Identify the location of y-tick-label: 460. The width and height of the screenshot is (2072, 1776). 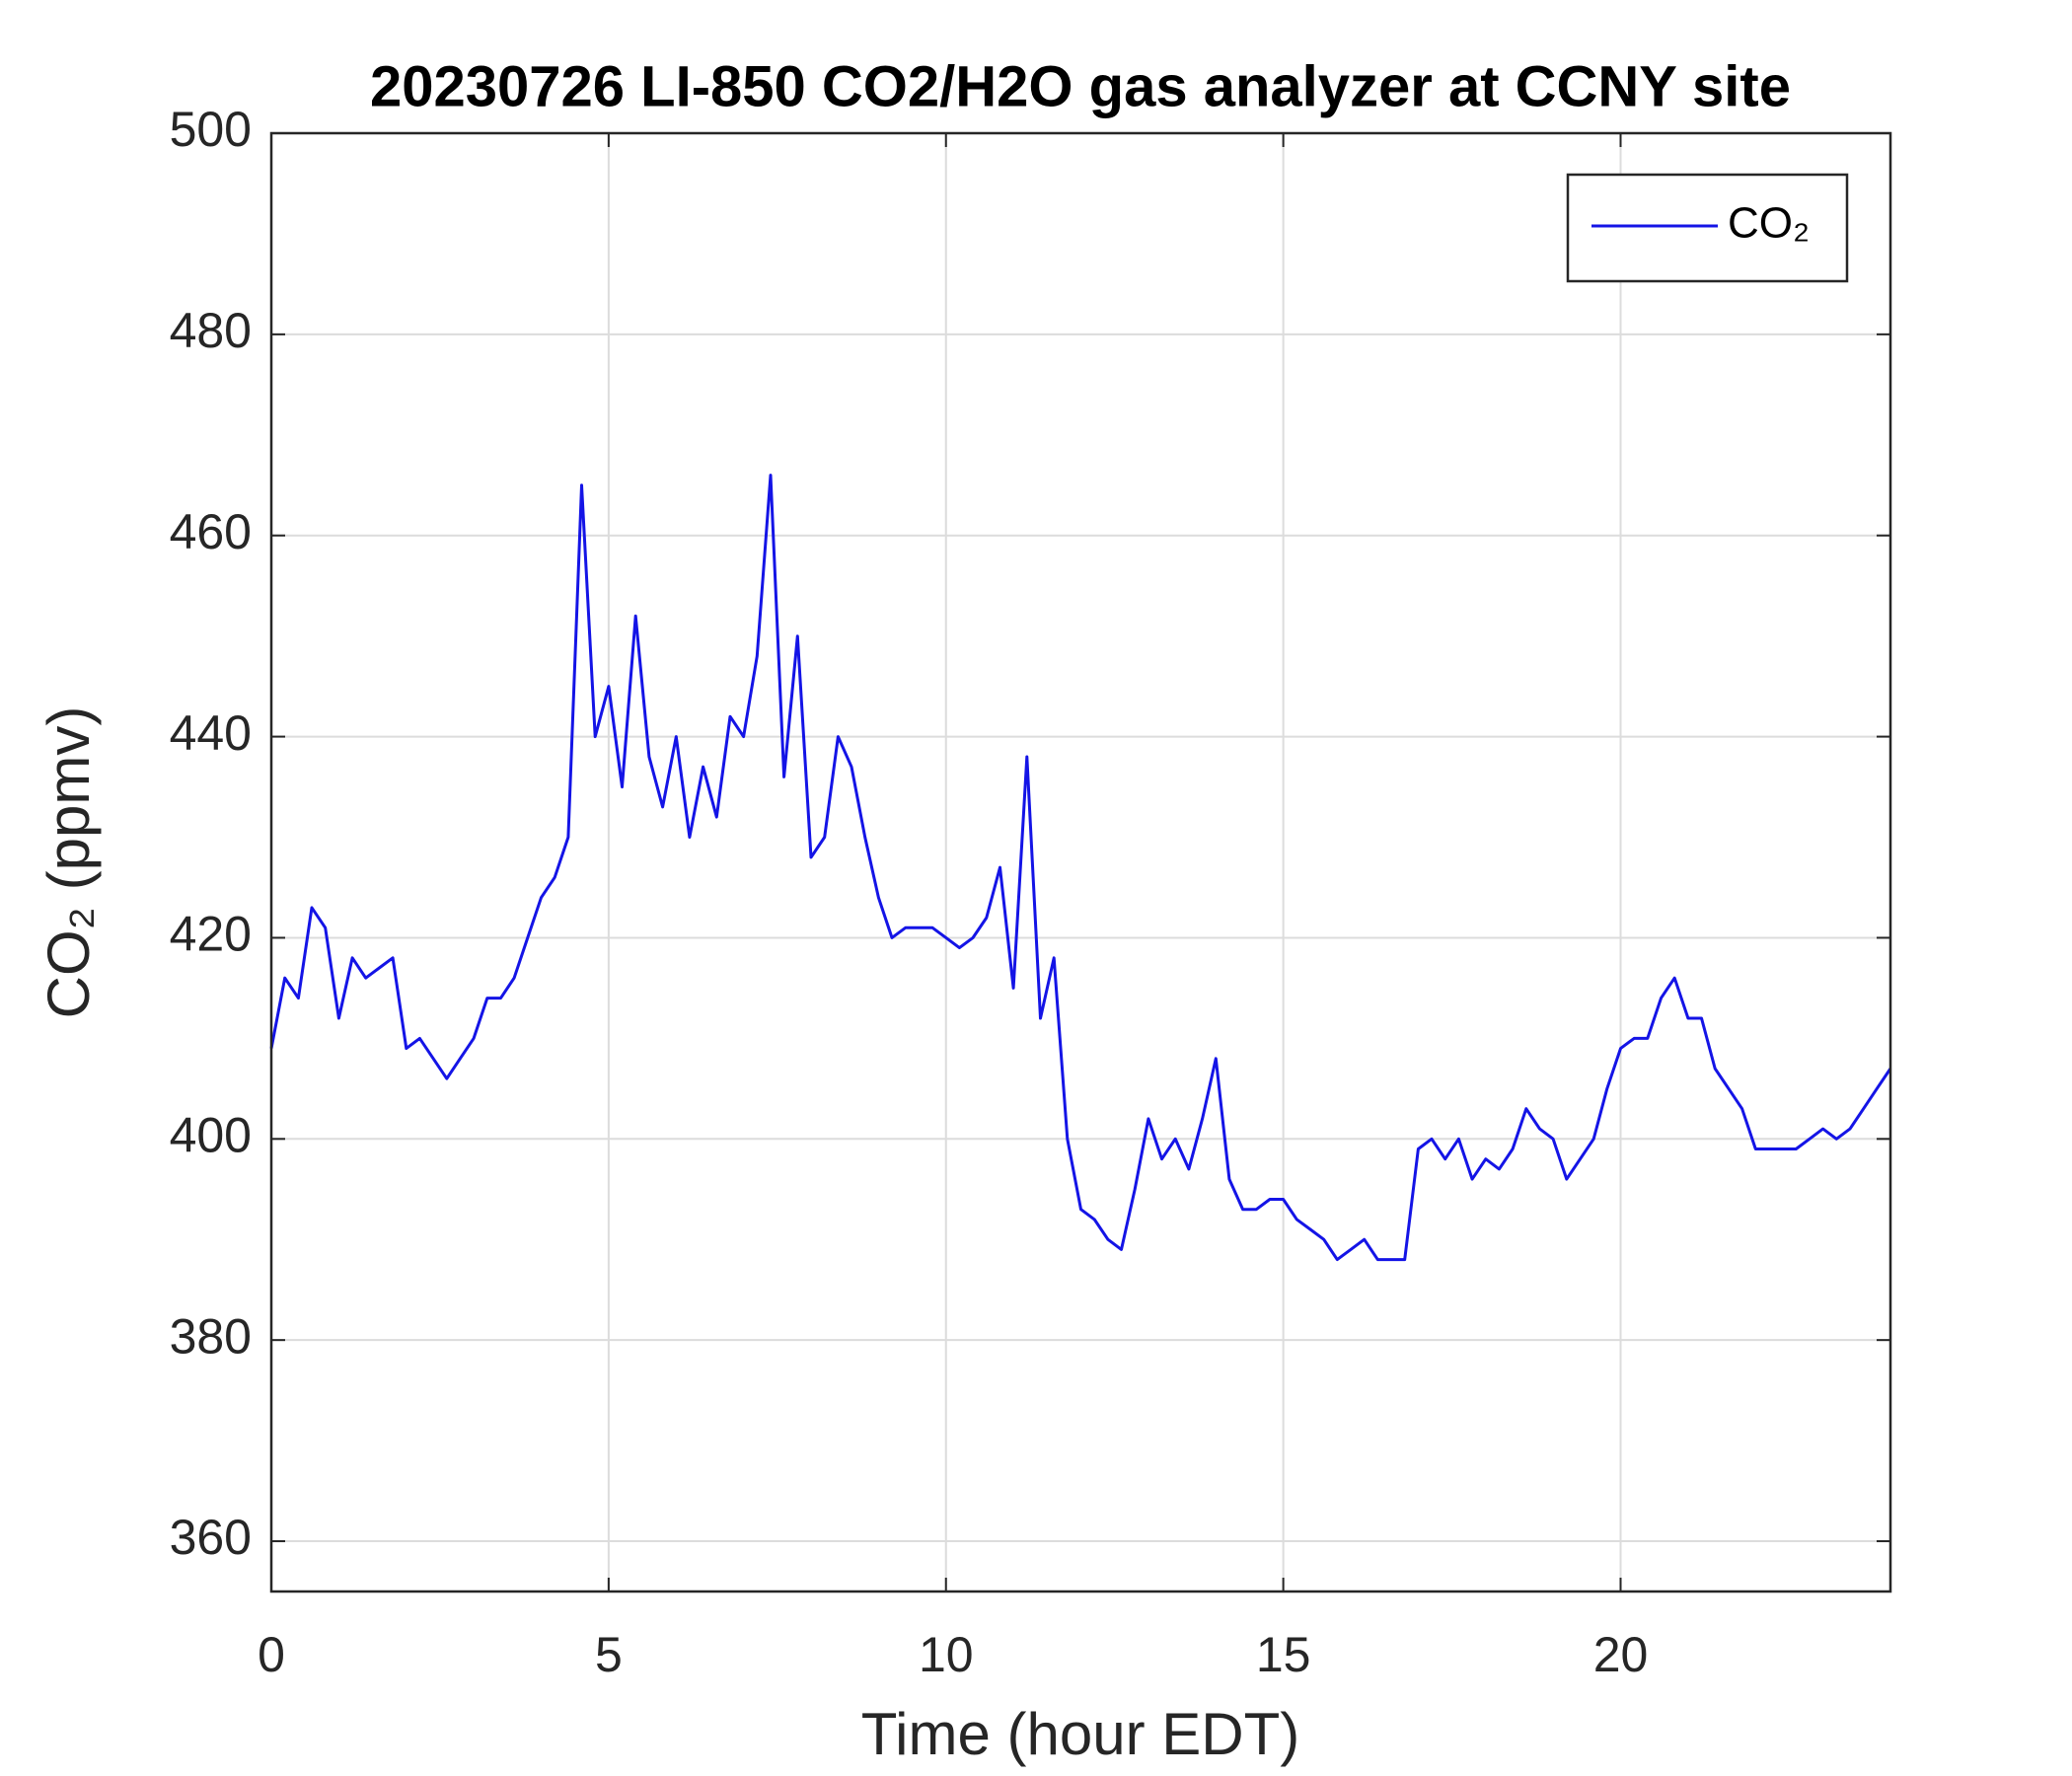
(211, 532).